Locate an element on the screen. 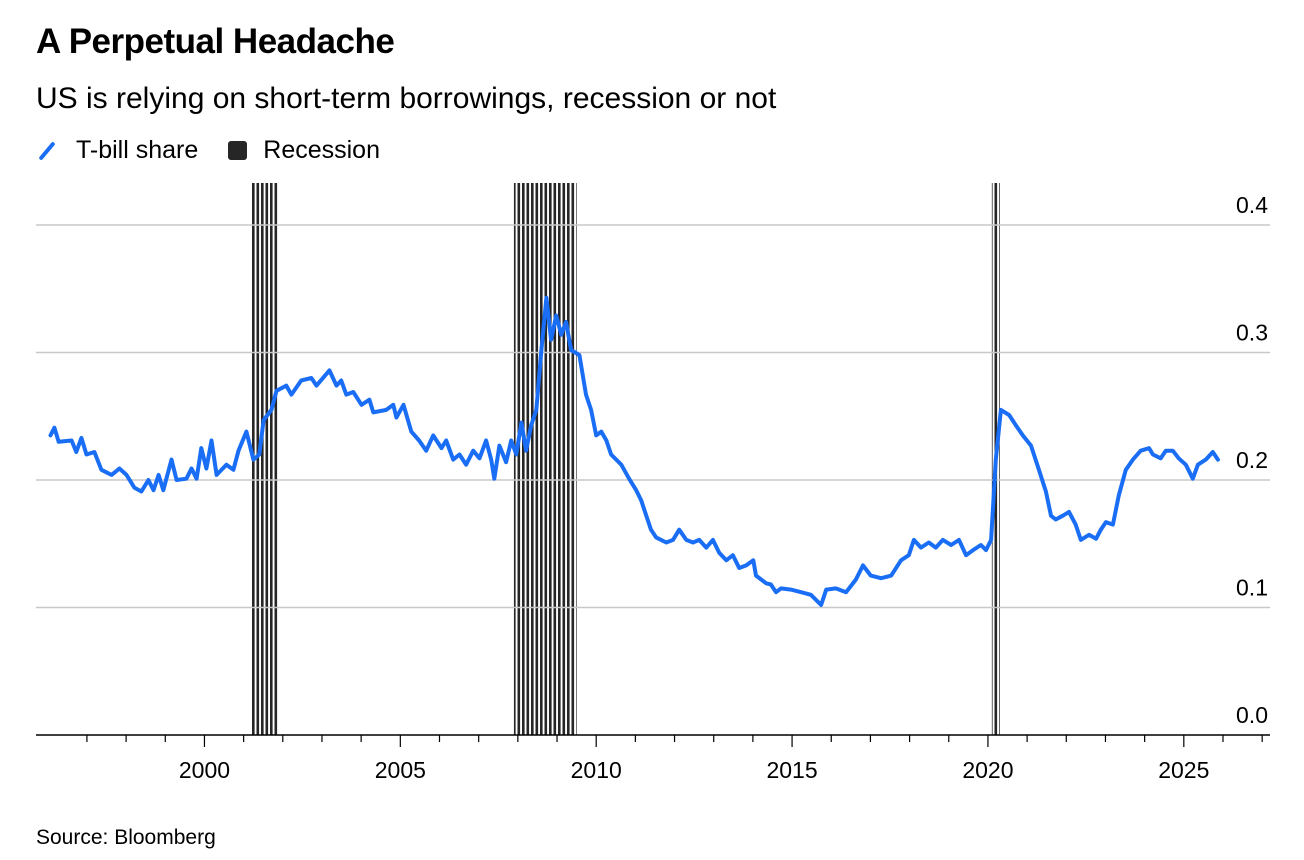 Image resolution: width=1304 pixels, height=860 pixels. x-tick-label: 2005 is located at coordinates (400, 770).